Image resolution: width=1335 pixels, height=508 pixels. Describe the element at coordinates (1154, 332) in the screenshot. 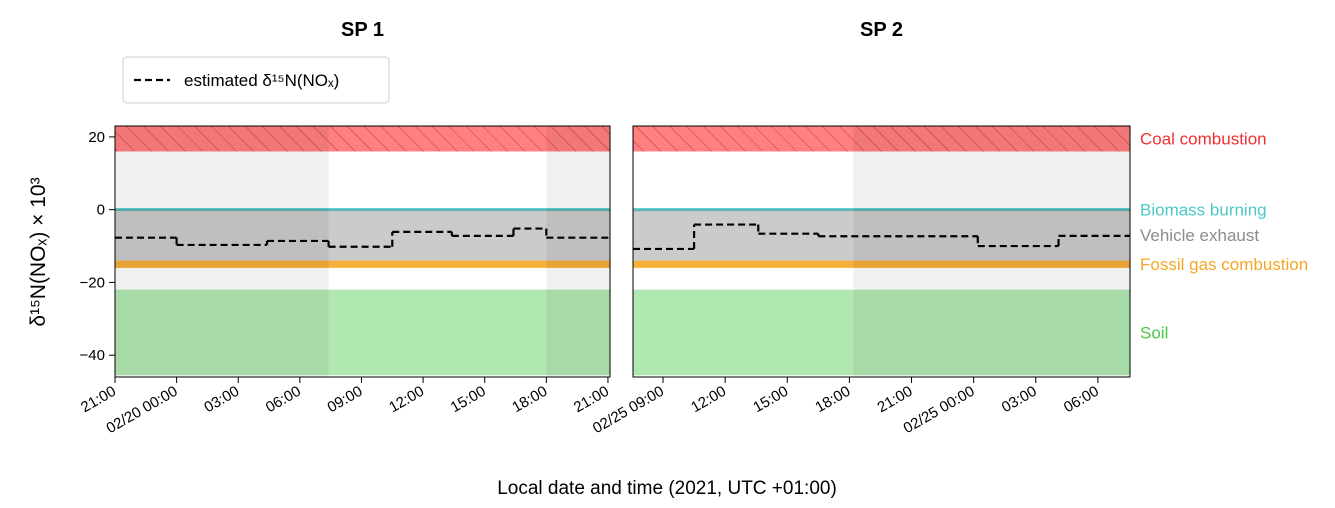

I see `source-label: Soil` at that location.